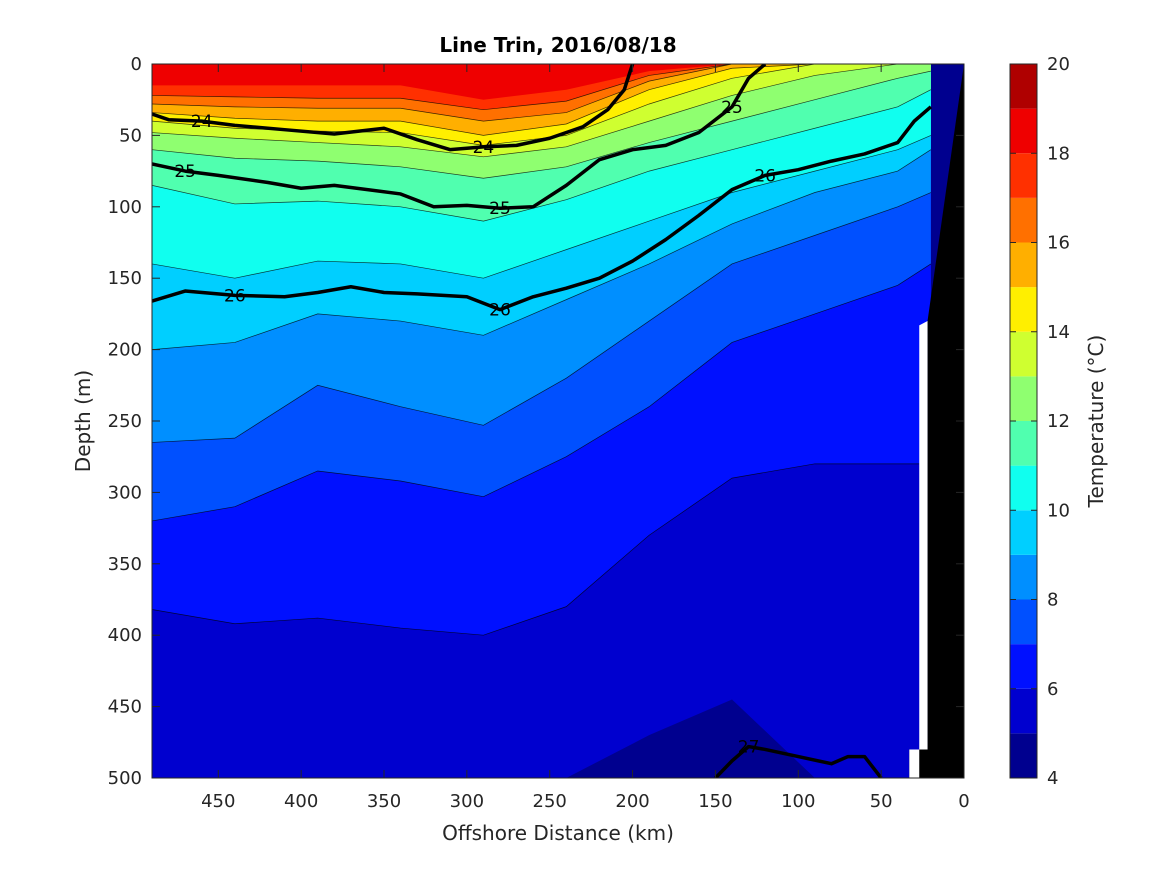 This screenshot has height=875, width=1167. I want to click on y-tick-label: 250, so click(125, 421).